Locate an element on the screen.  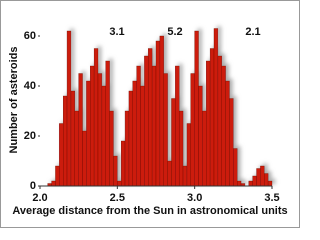
annotation: 2.1 is located at coordinates (252, 32).